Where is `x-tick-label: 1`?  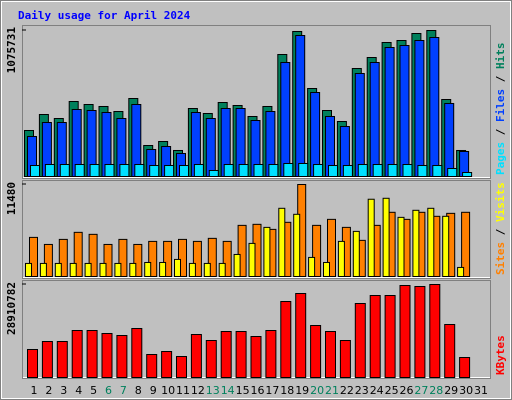
x-tick-label: 1 is located at coordinates (34, 390).